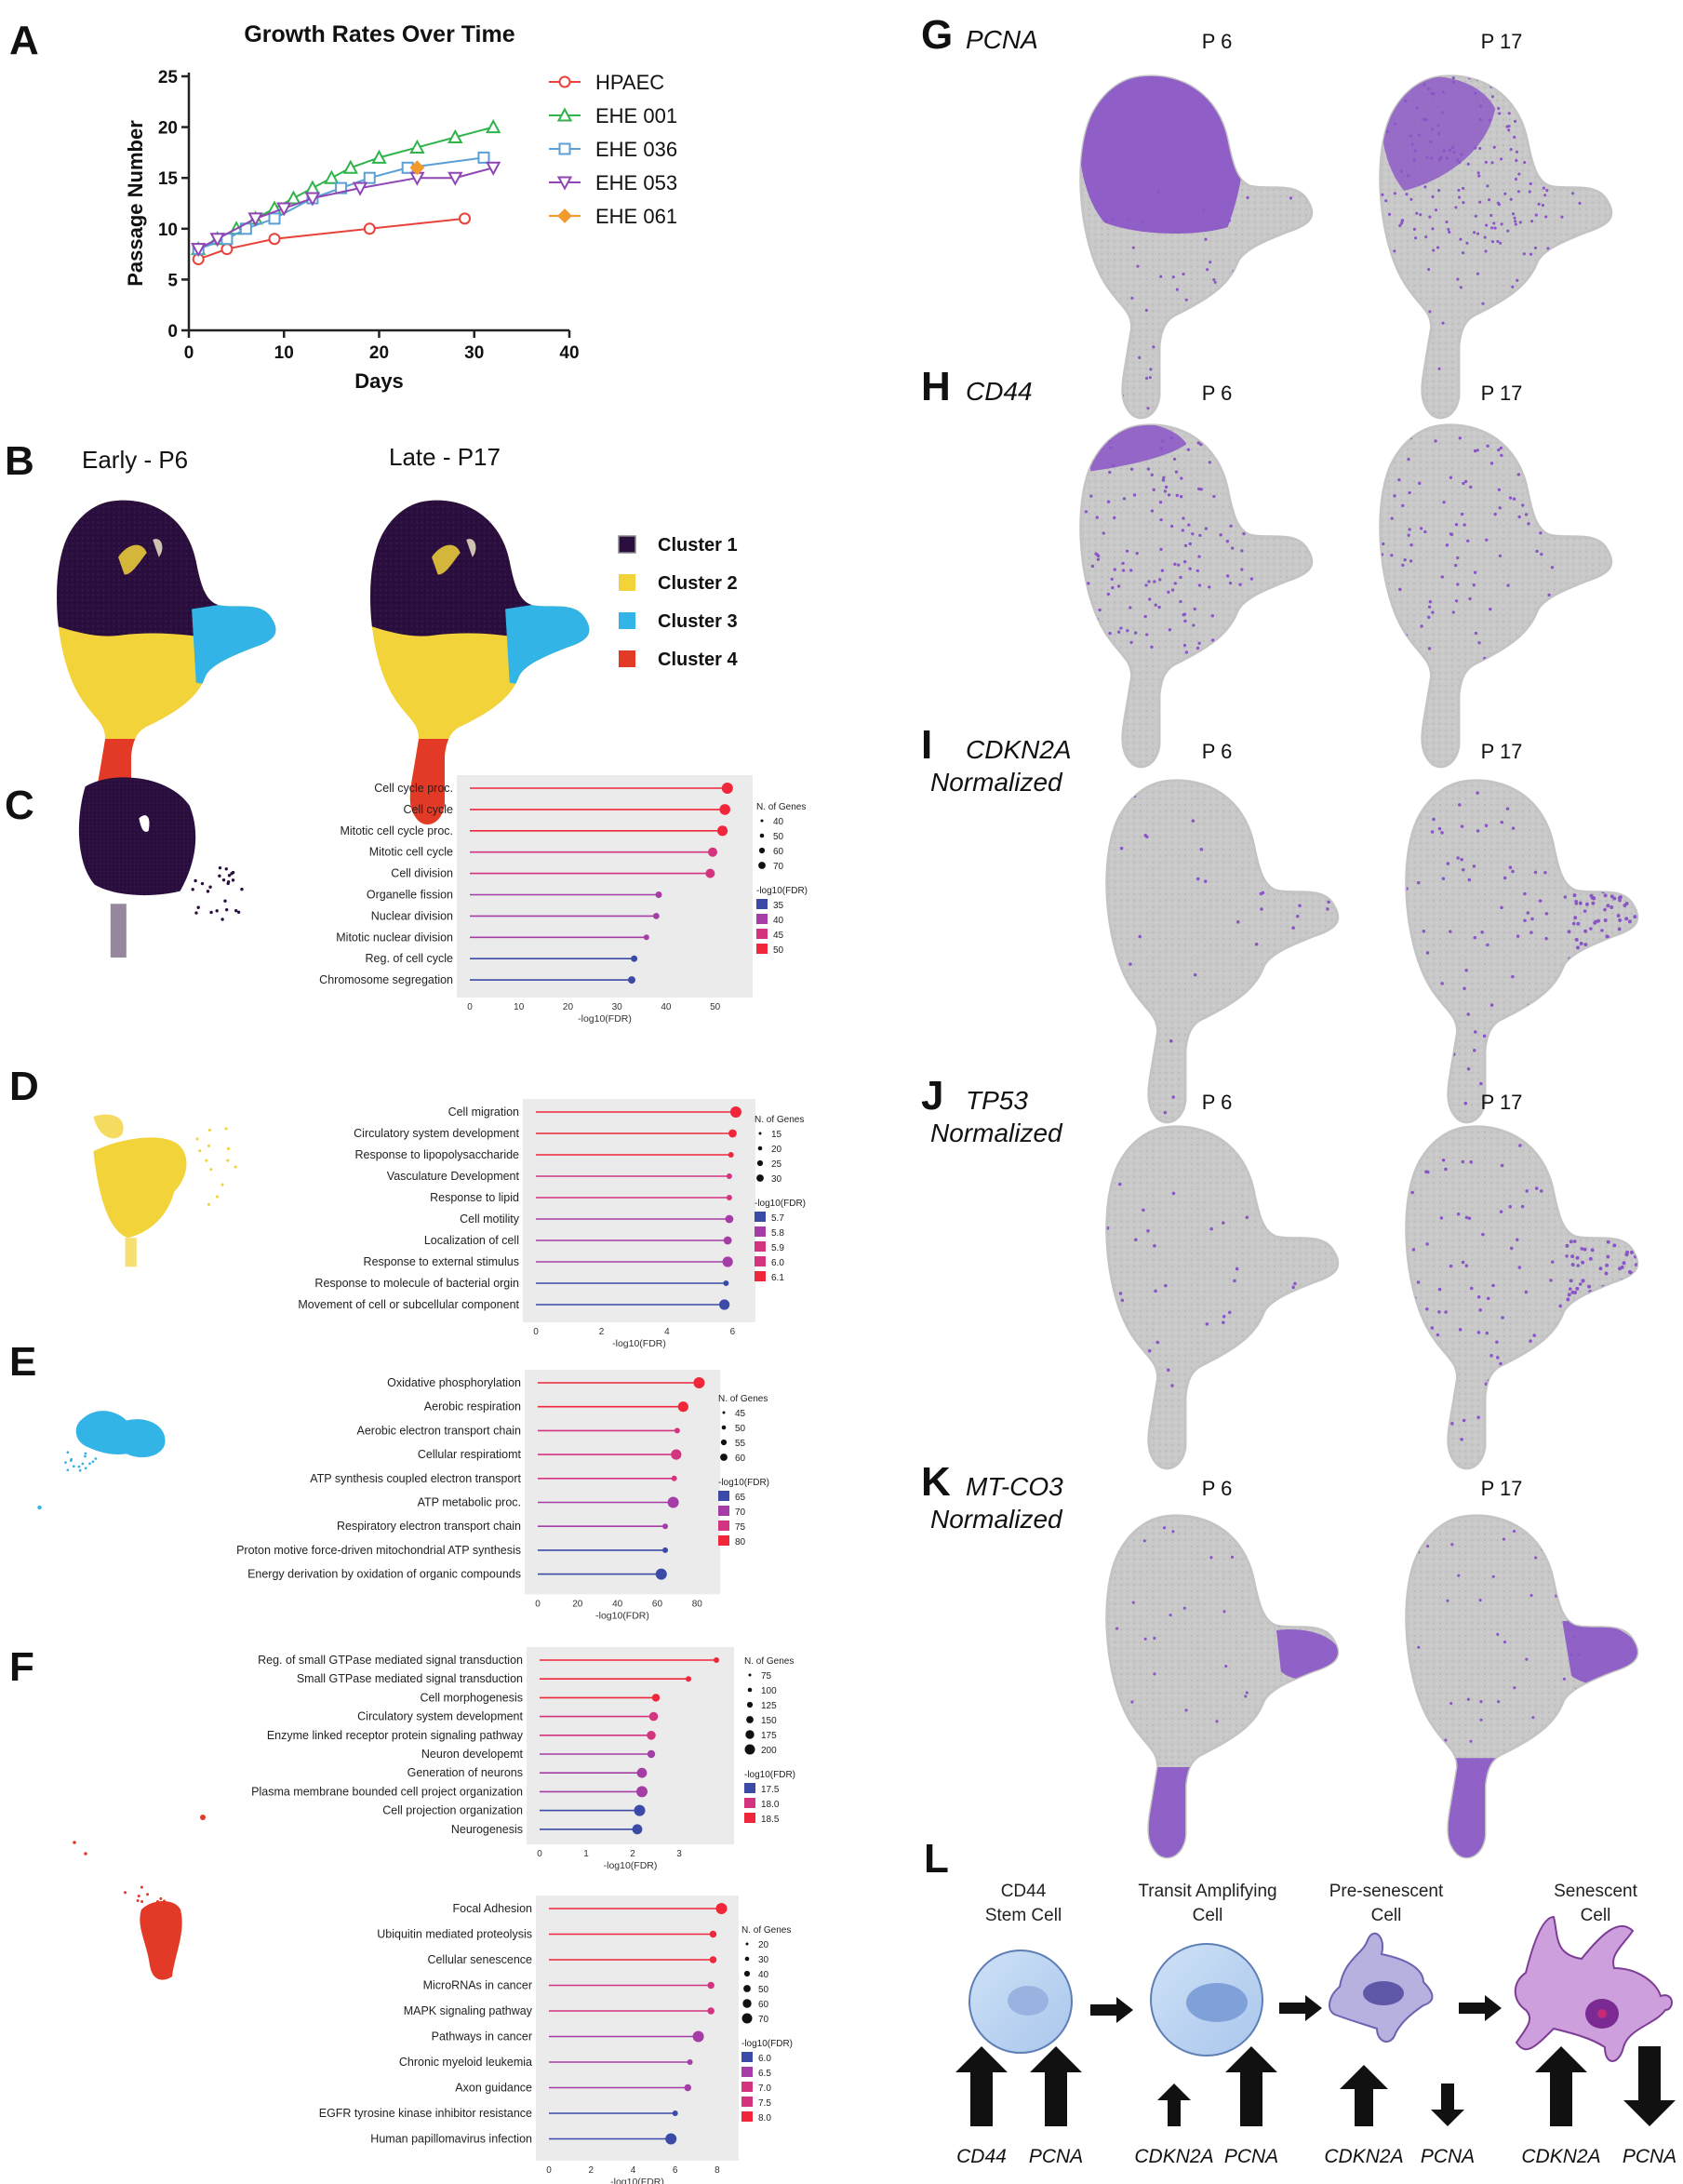  What do you see at coordinates (764, 2103) in the screenshot?
I see `color-legend-label: 7.5` at bounding box center [764, 2103].